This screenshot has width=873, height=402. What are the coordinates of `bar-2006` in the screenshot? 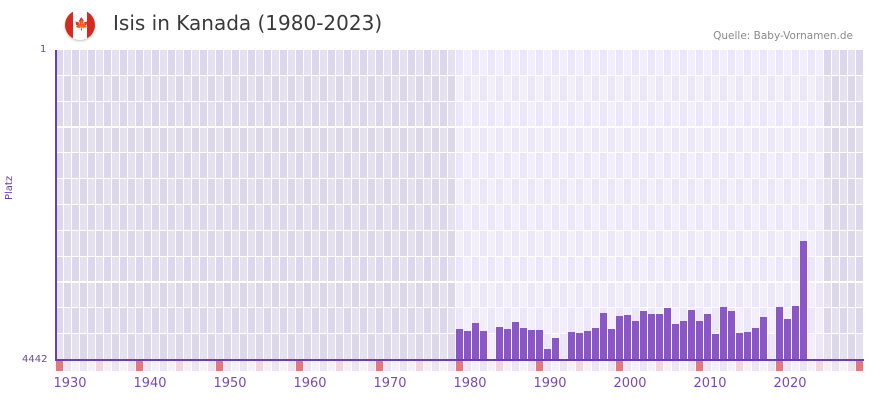 It's located at (683, 340).